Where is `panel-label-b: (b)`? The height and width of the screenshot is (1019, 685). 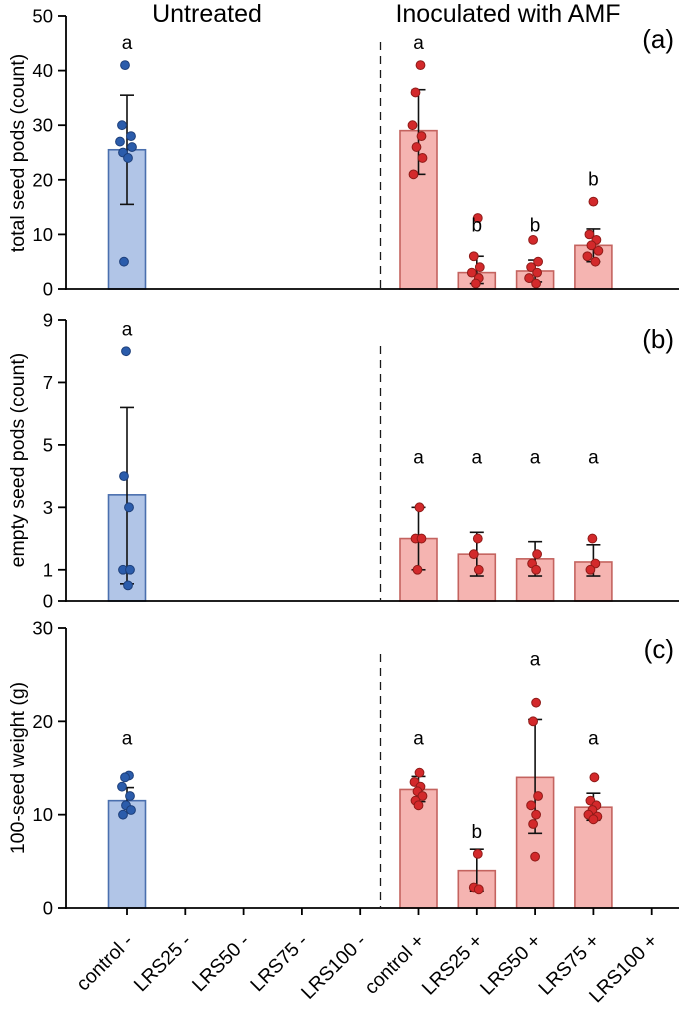
panel-label-b: (b) is located at coordinates (658, 339).